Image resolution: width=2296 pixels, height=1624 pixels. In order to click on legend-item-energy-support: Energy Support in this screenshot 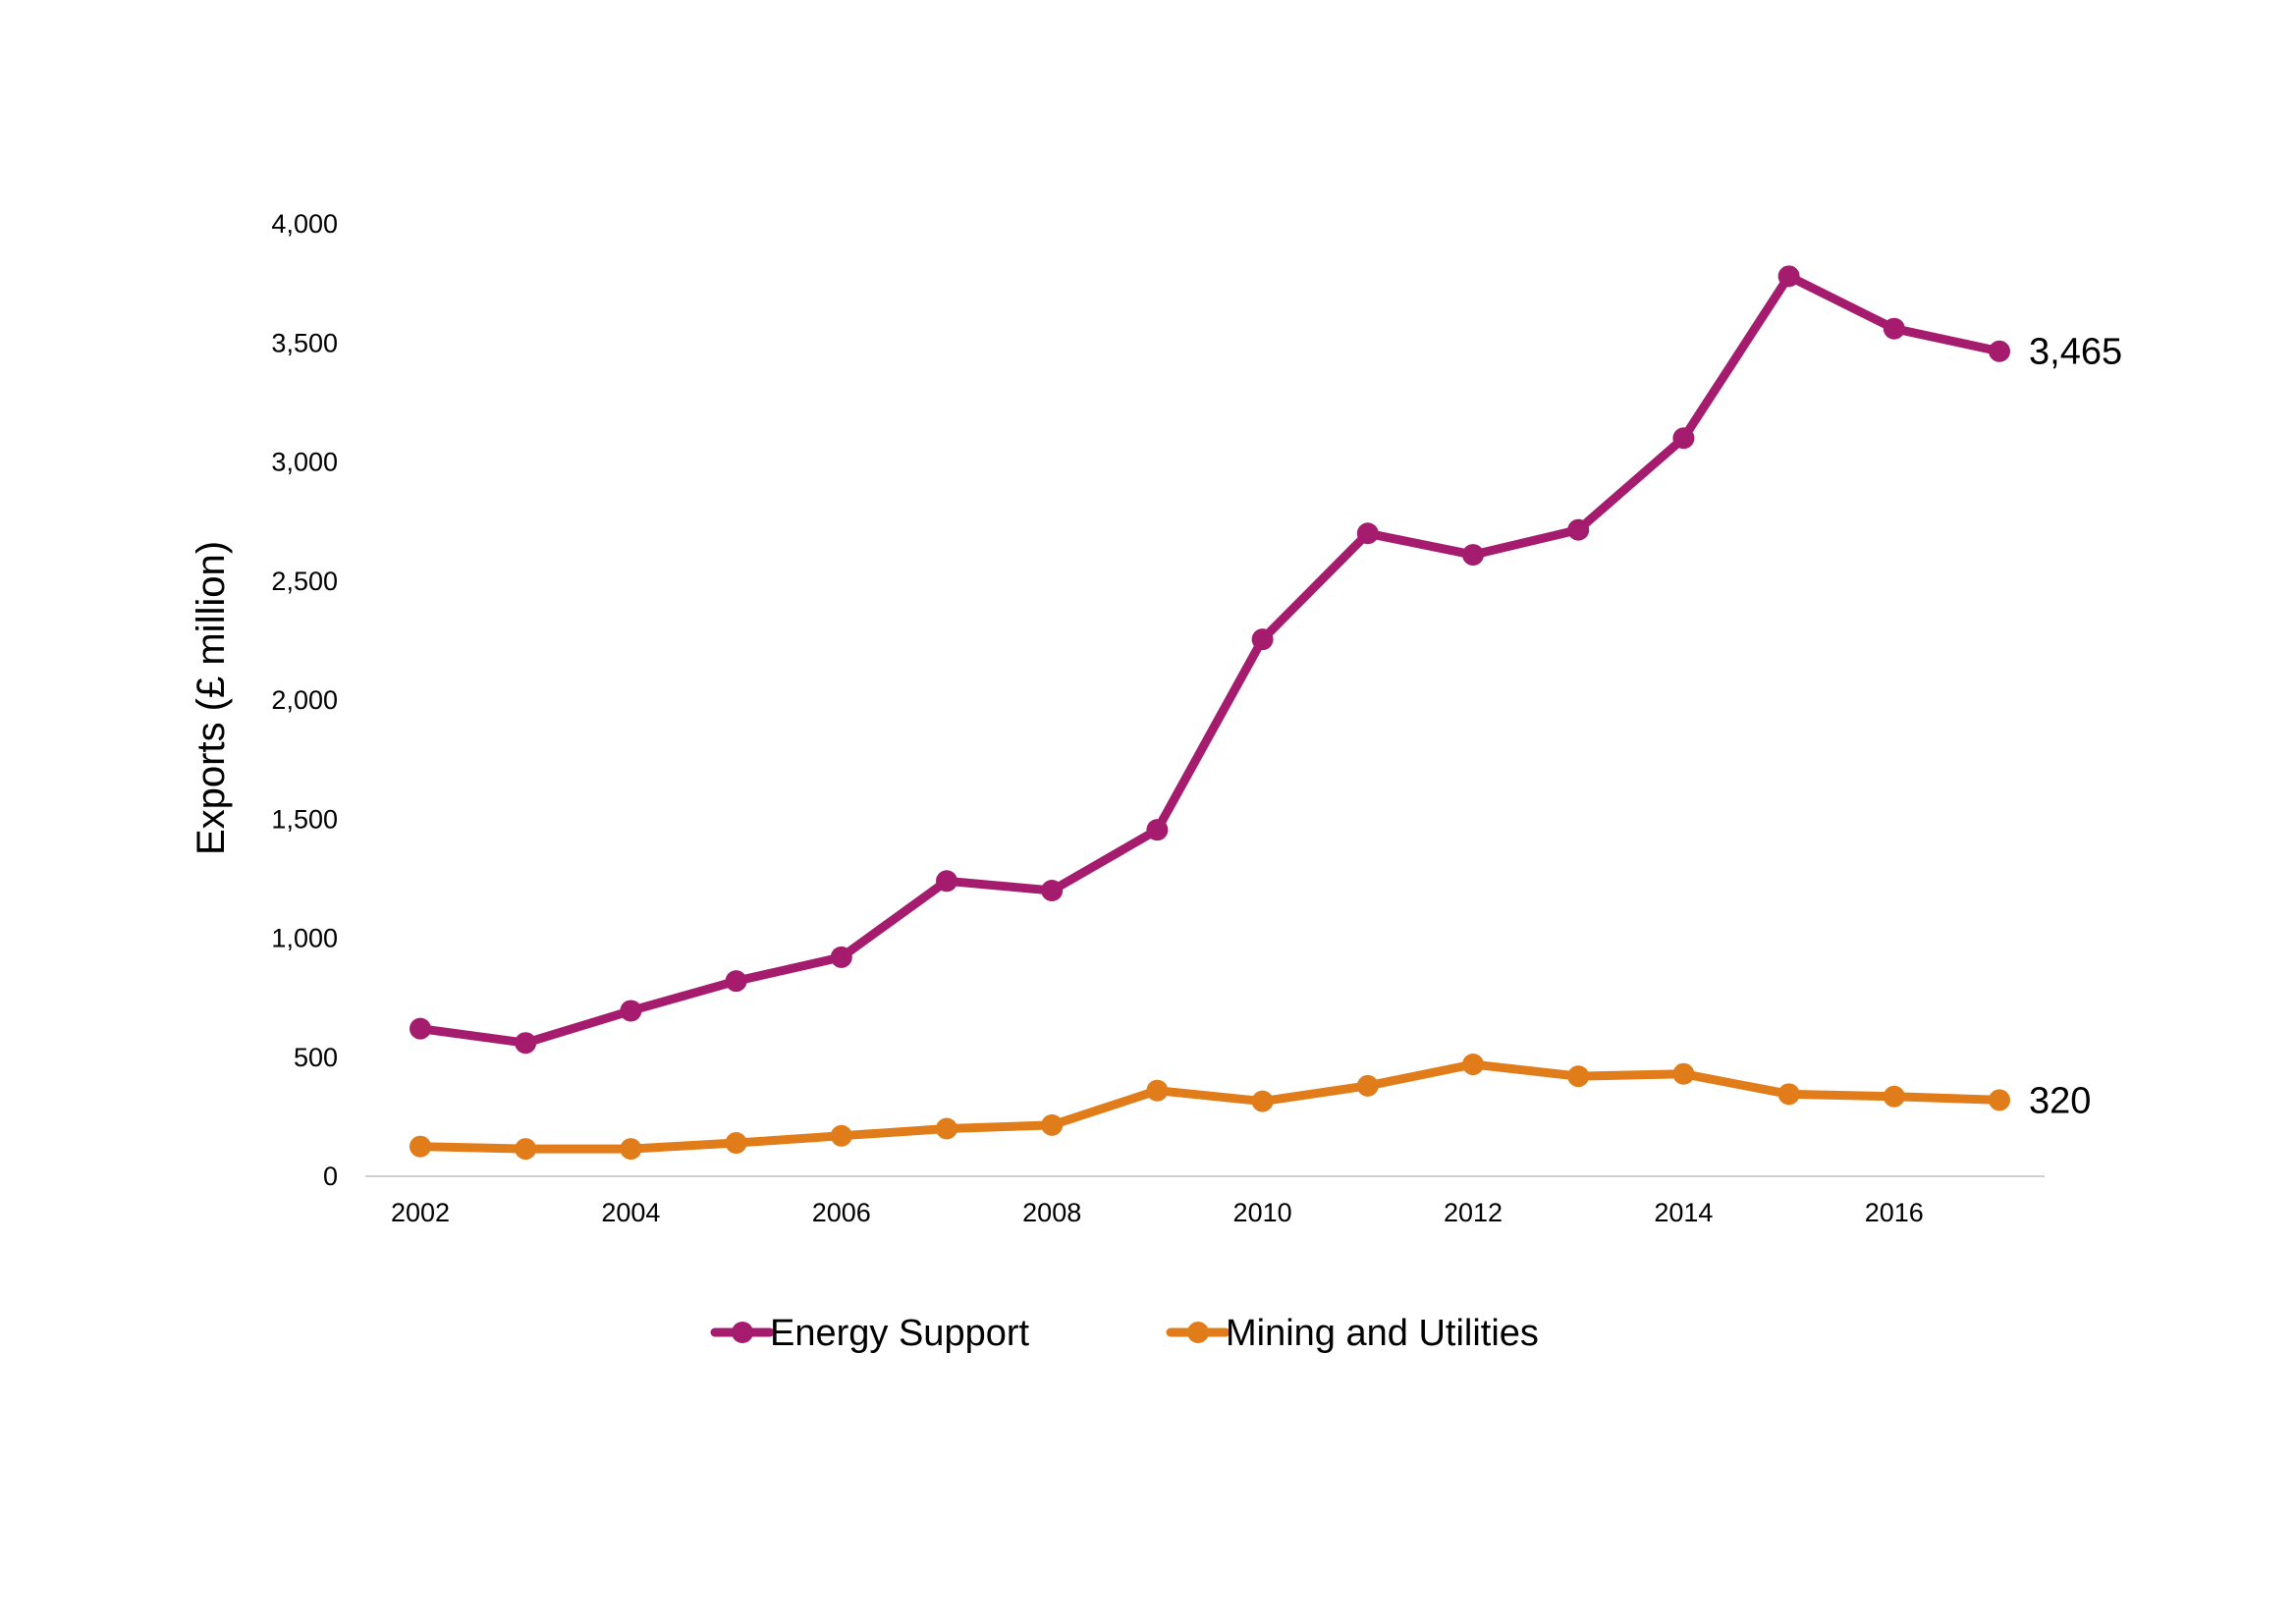, I will do `click(869, 1333)`.